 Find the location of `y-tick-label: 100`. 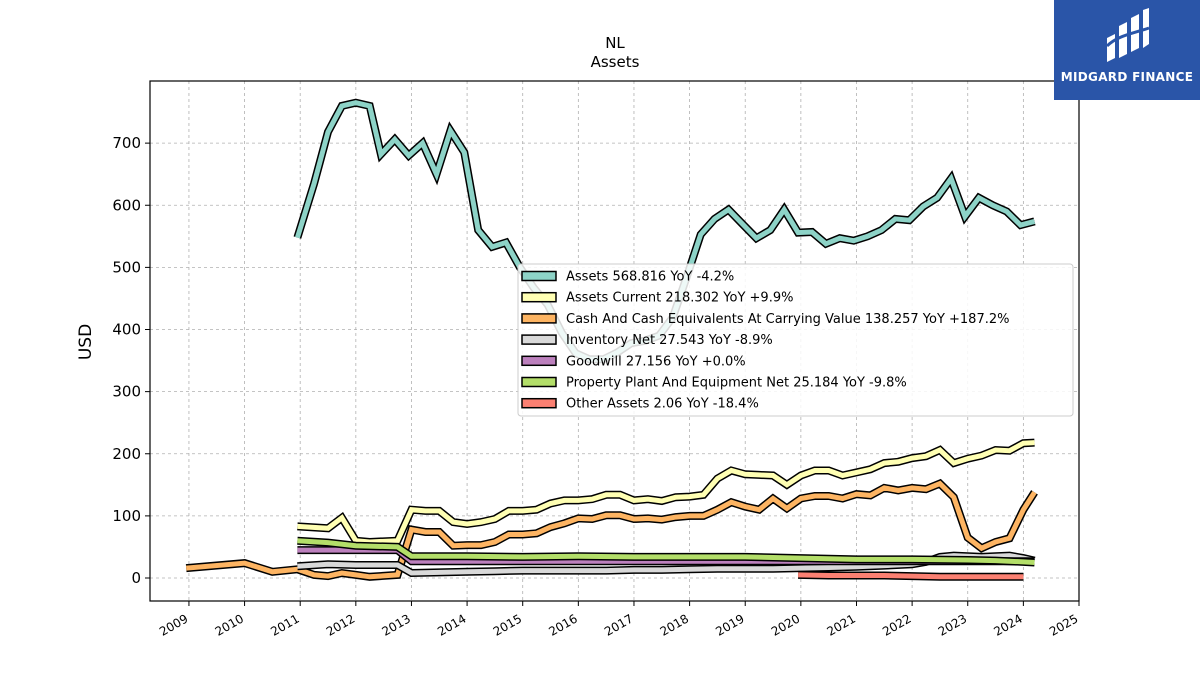

y-tick-label: 100 is located at coordinates (126, 516).